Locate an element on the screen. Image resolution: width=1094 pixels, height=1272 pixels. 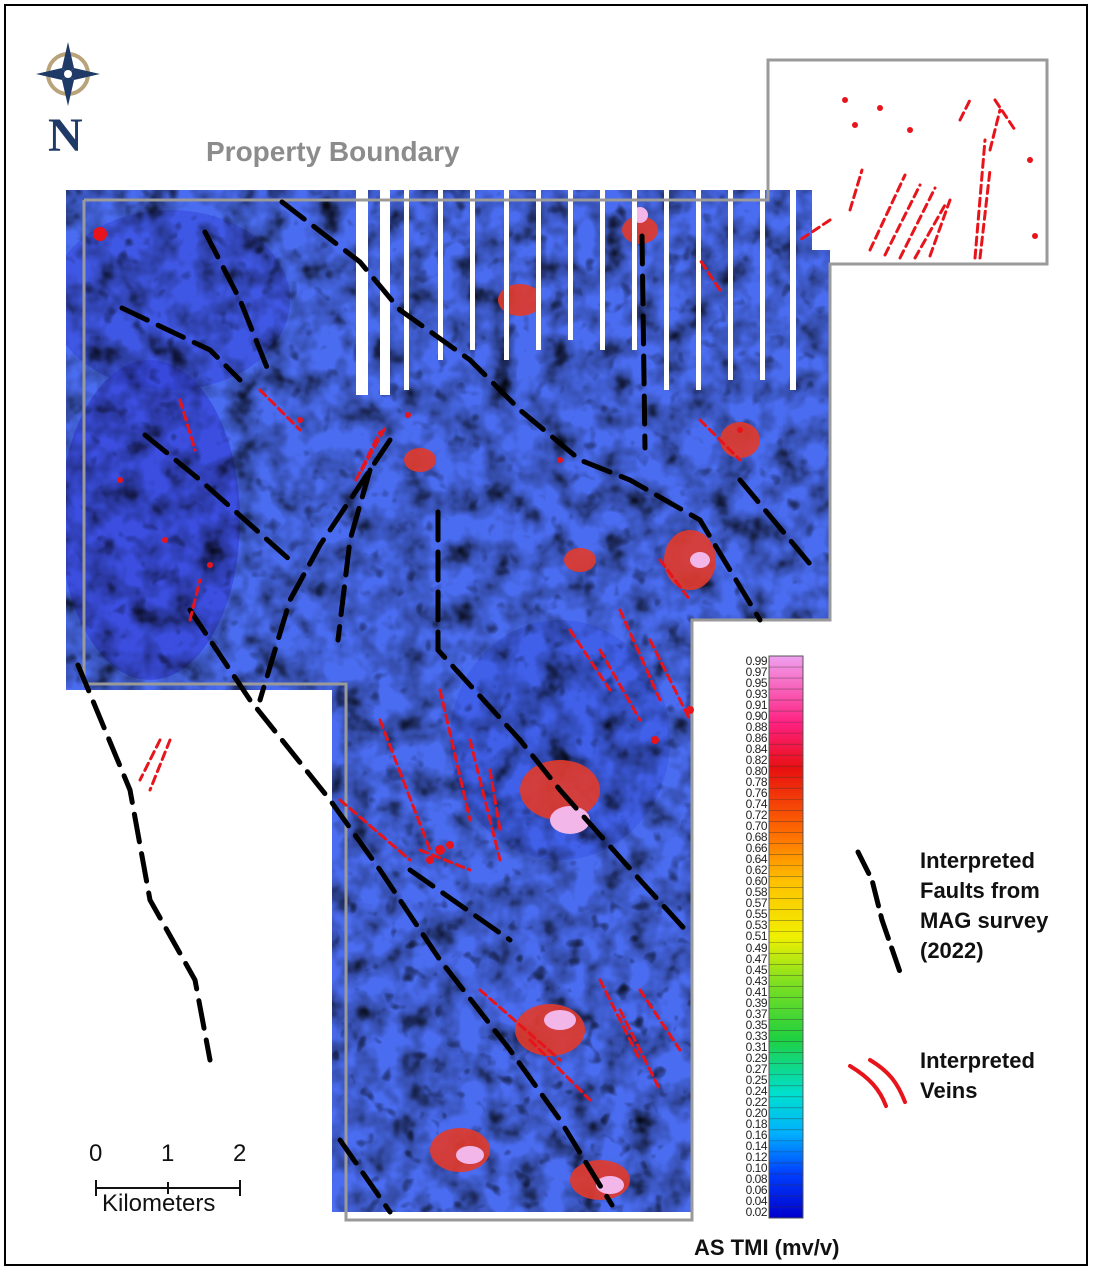
colorbar is located at coordinates (786, 937).